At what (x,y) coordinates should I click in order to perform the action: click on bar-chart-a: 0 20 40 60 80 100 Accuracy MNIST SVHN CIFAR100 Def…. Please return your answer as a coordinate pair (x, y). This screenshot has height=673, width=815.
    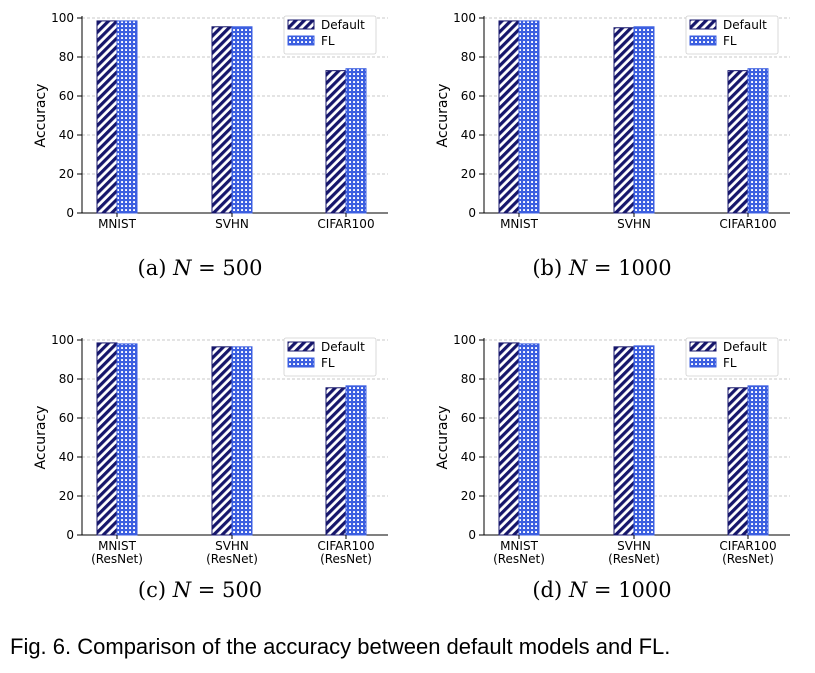
    Looking at the image, I should click on (210, 121).